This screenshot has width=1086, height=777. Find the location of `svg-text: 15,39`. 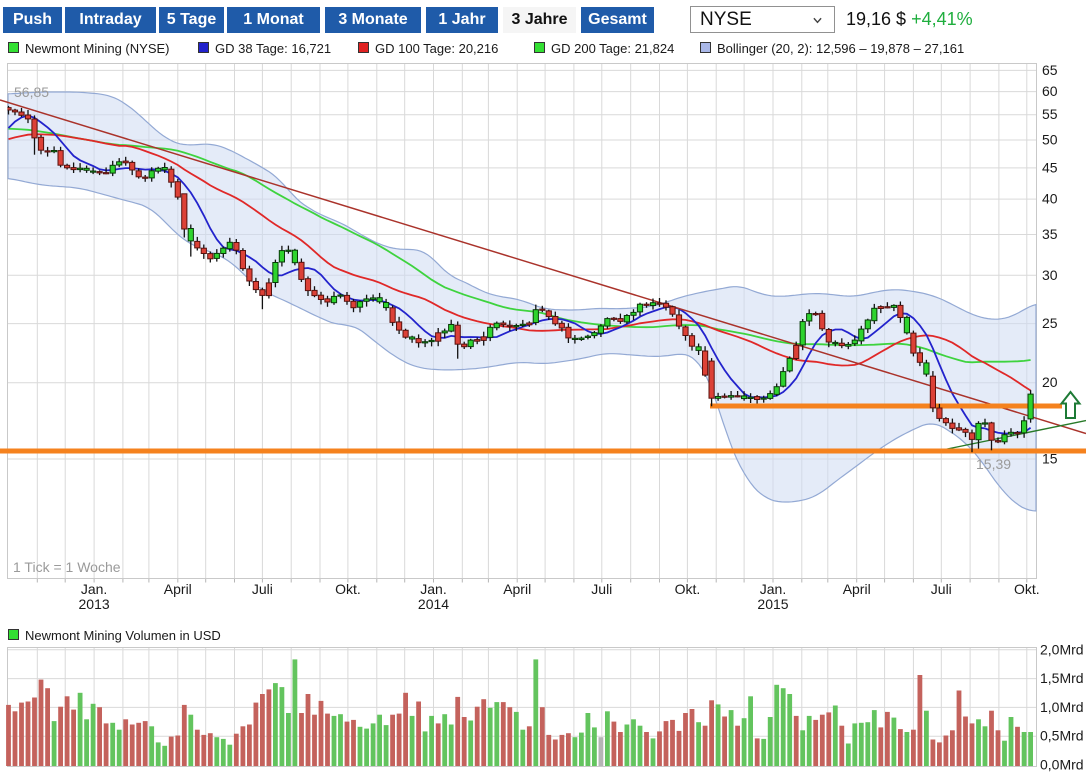

svg-text: 15,39 is located at coordinates (993, 464).